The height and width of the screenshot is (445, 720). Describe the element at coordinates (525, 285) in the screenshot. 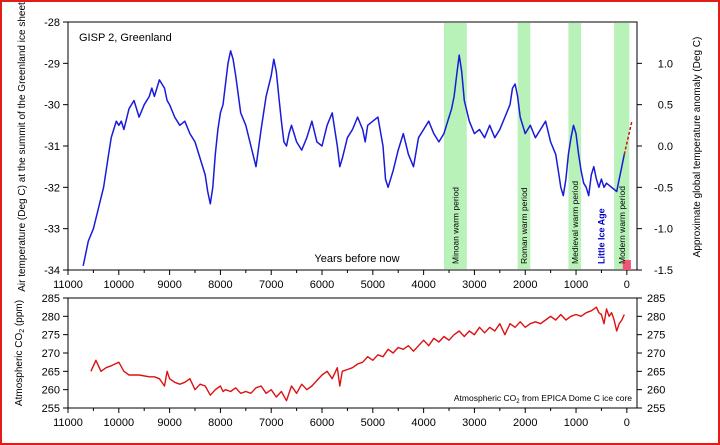

I see `x-tick-label: 2000` at that location.